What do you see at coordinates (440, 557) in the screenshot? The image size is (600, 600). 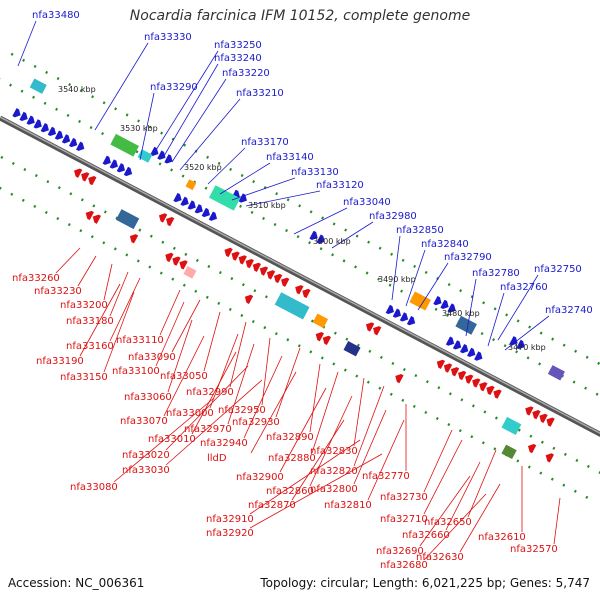 I see `gene-label-bottom: nfa32630` at bounding box center [440, 557].